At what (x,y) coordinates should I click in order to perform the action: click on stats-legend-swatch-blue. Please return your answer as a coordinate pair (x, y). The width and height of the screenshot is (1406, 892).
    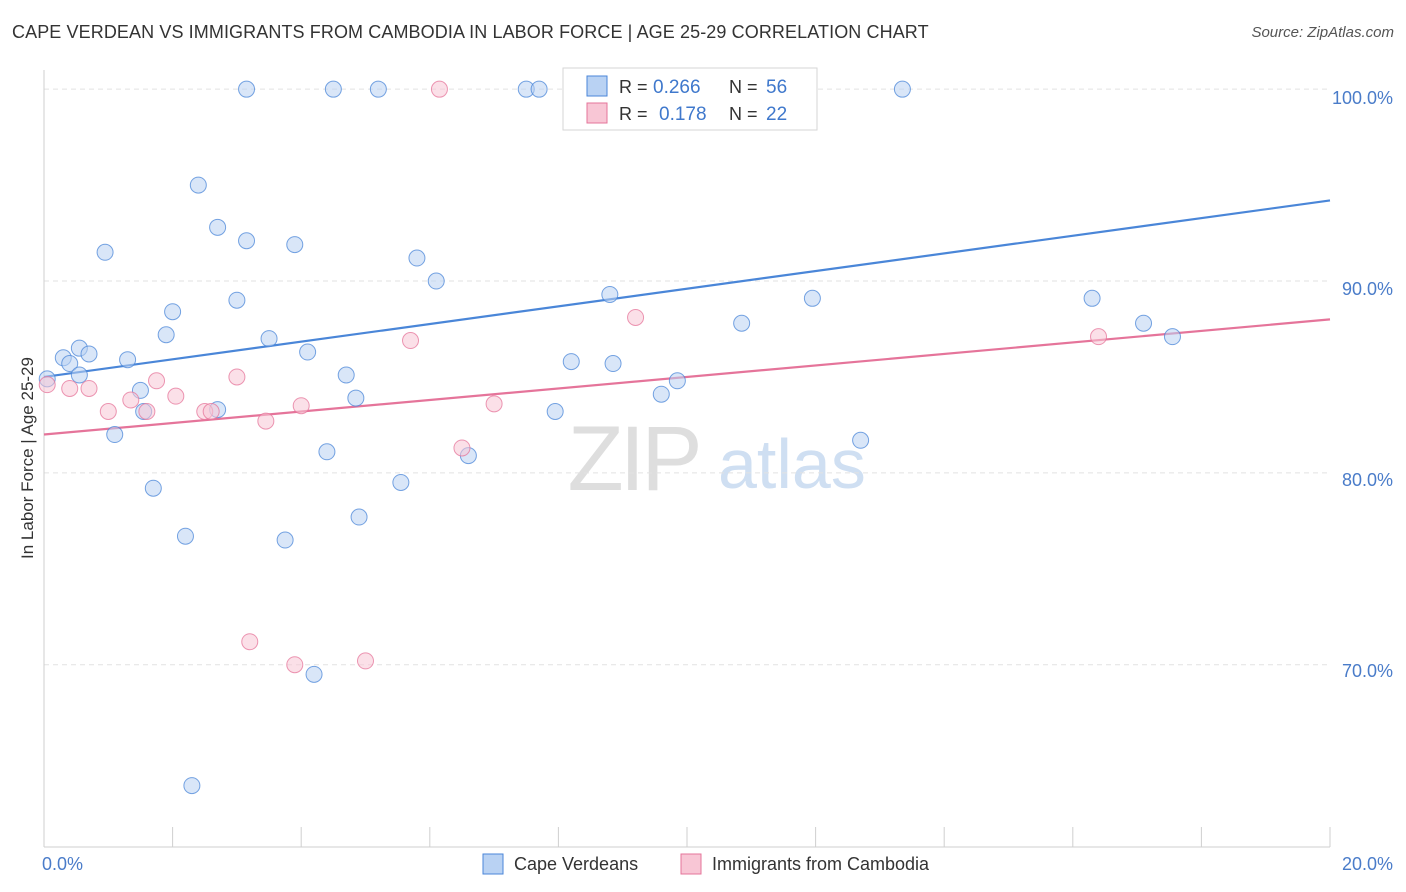
    Looking at the image, I should click on (597, 86).